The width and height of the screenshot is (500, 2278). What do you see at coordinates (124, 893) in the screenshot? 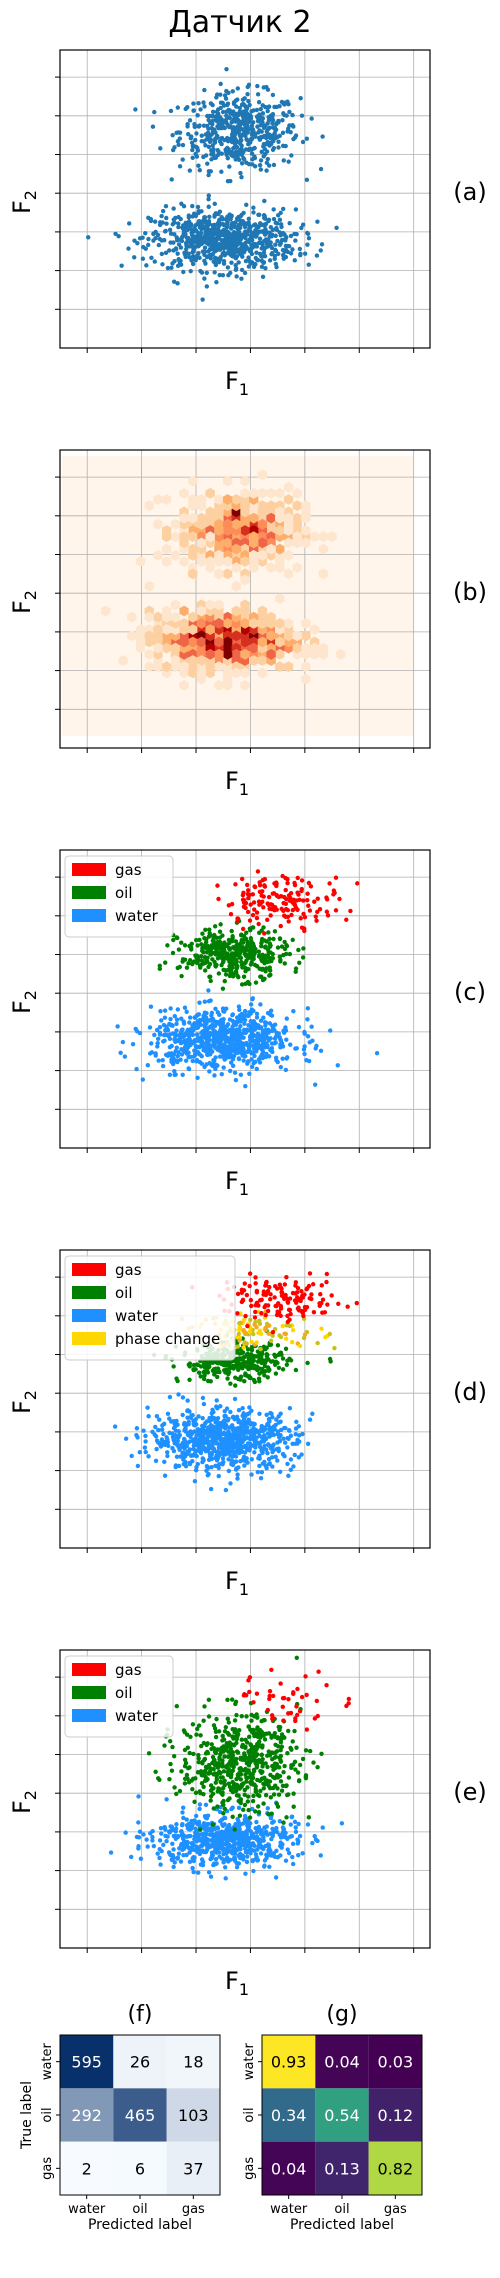
I see `legend-label: oil` at bounding box center [124, 893].